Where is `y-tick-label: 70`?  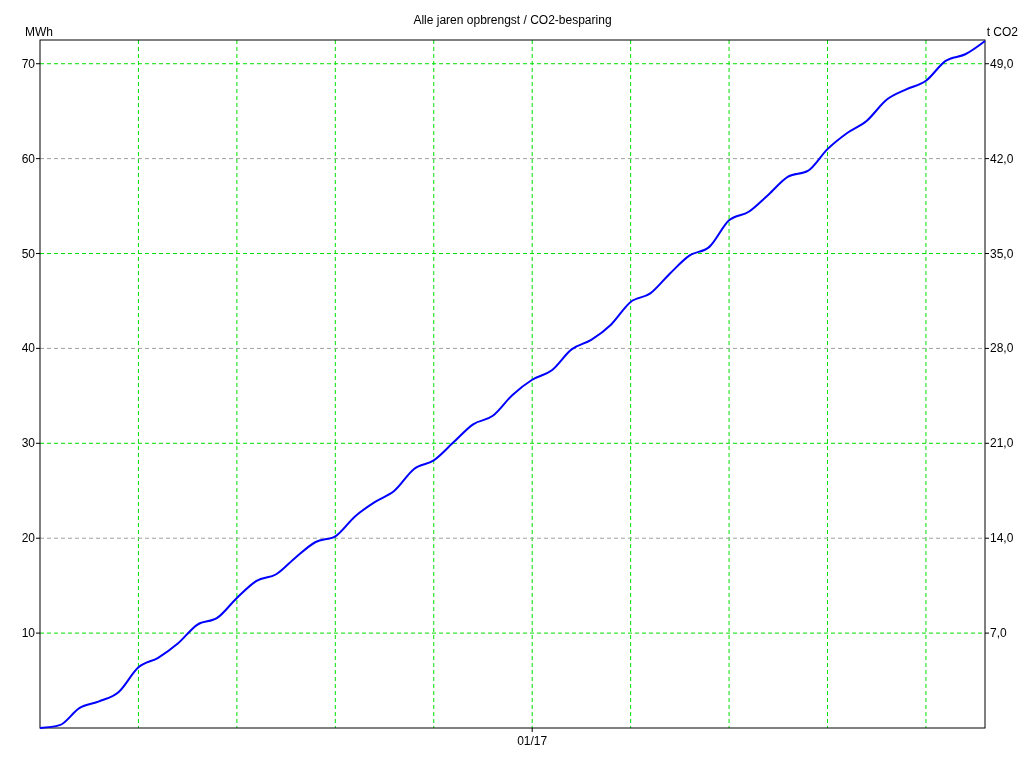
y-tick-label: 70 is located at coordinates (28, 63).